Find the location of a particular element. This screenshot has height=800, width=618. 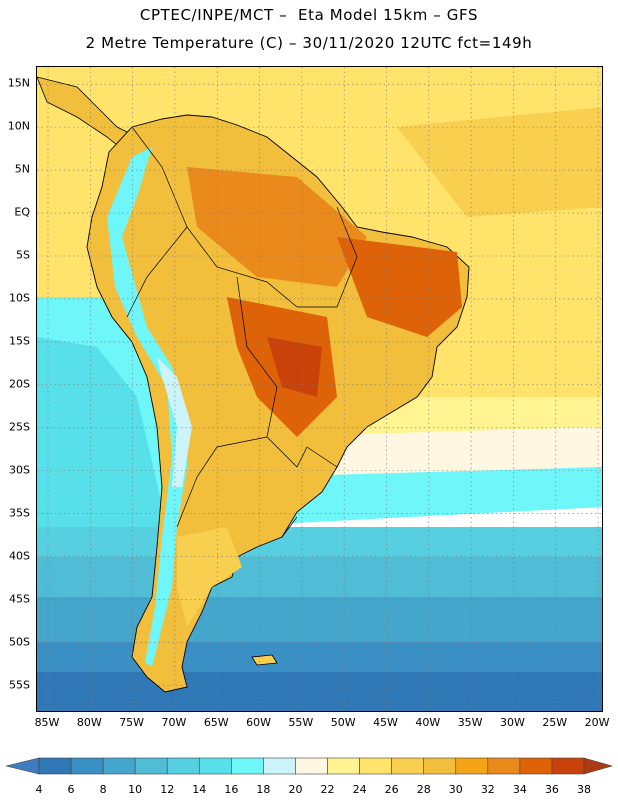

longitude-label: 50W is located at coordinates (343, 722).